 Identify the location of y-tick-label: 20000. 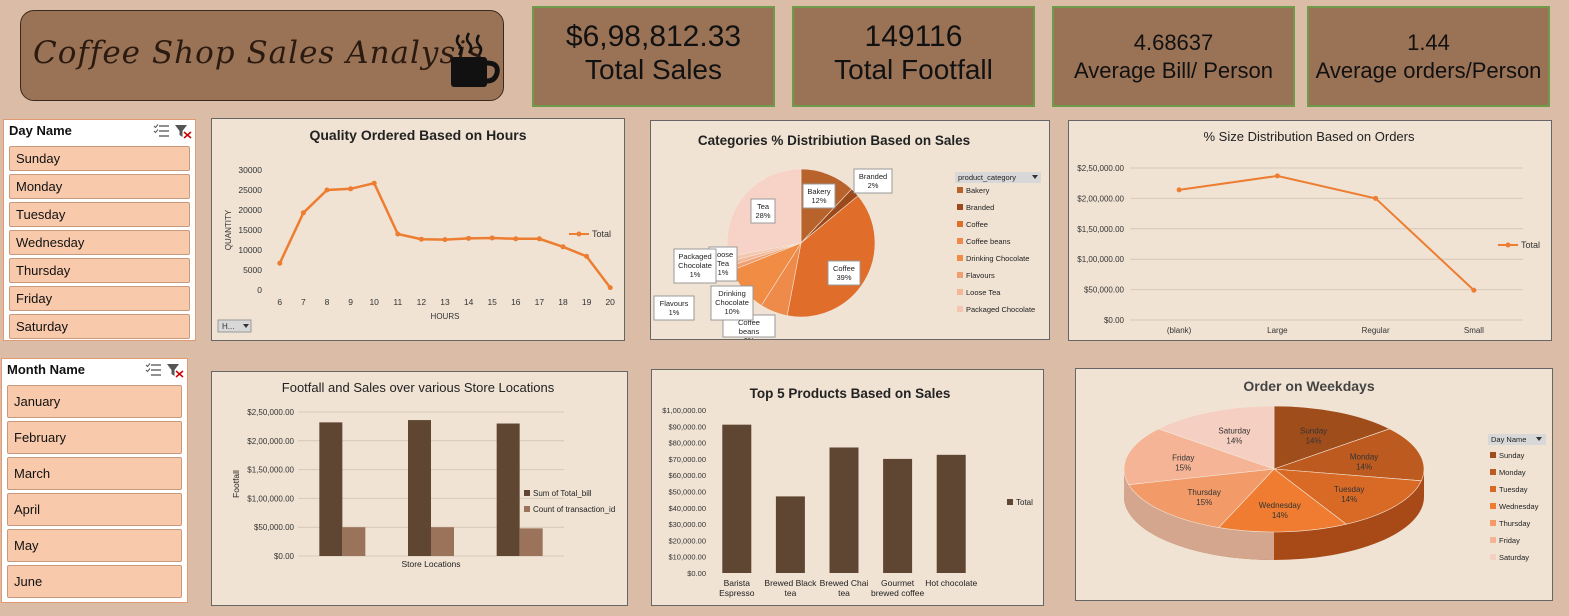
(250, 210).